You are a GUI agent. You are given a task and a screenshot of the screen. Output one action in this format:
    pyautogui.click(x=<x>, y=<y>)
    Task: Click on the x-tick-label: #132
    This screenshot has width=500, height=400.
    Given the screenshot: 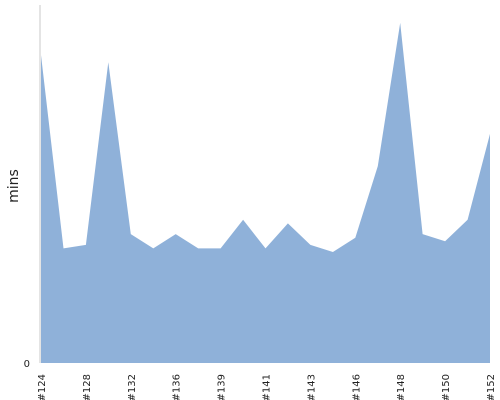 What is the action you would take?
    pyautogui.click(x=132, y=387)
    